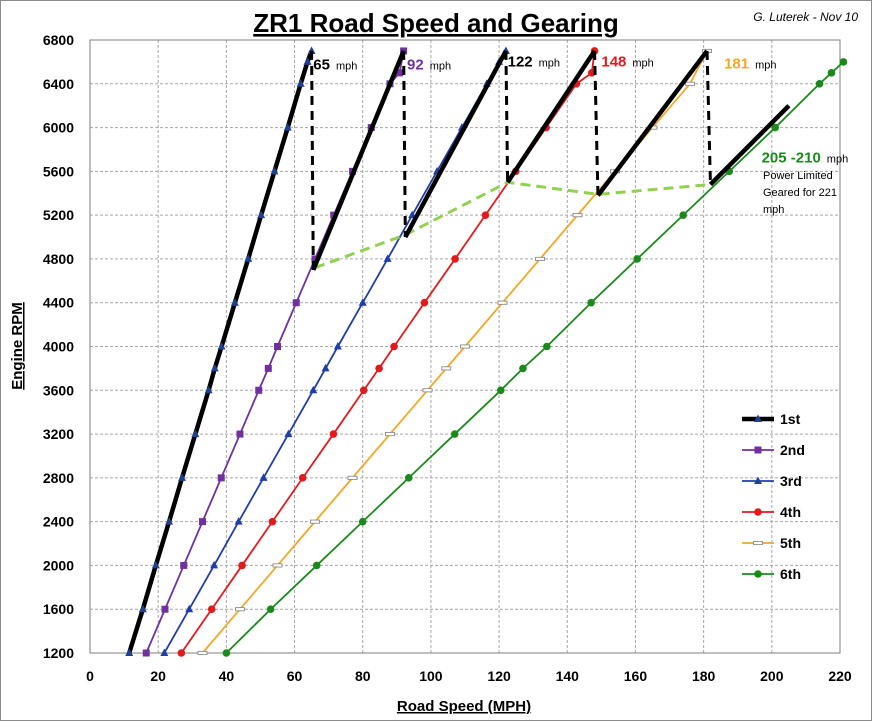 Image resolution: width=872 pixels, height=721 pixels. Describe the element at coordinates (429, 65) in the screenshot. I see `speed-annotation: 92 mph` at that location.